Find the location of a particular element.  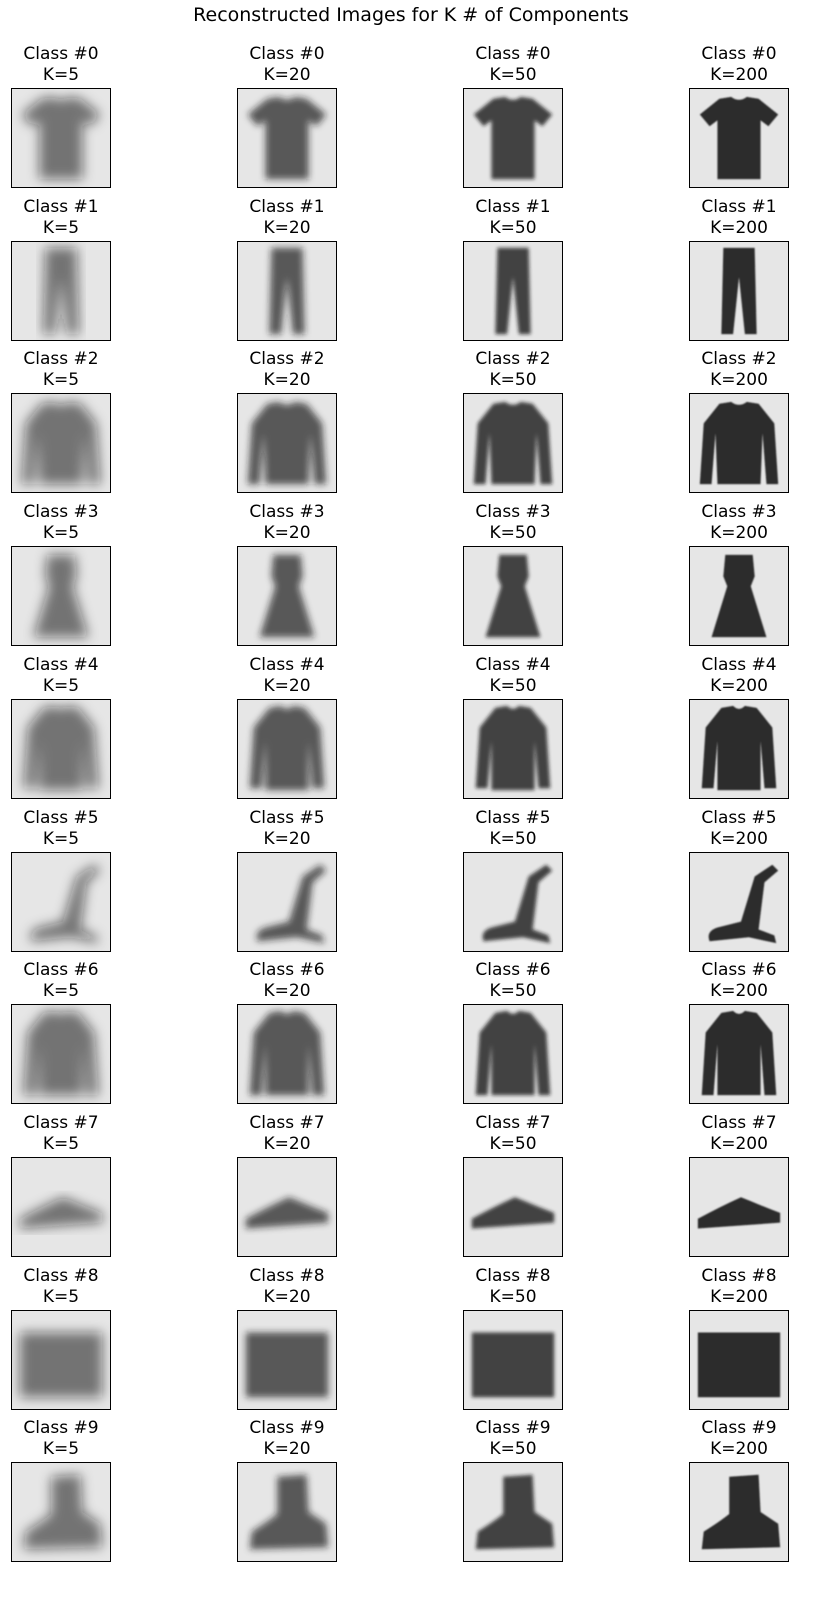

panel: Class #6 K=5 is located at coordinates (61, 1032).